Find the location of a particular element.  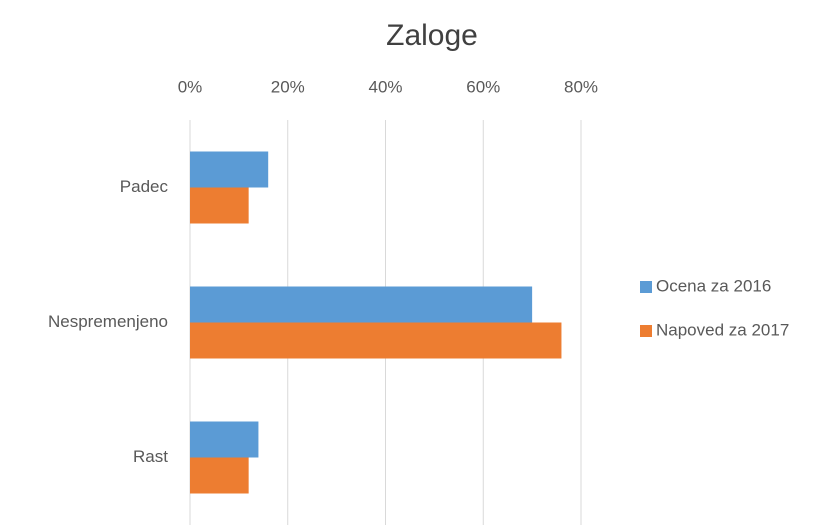

y-tick-label: Nespremenjeno is located at coordinates (108, 321).